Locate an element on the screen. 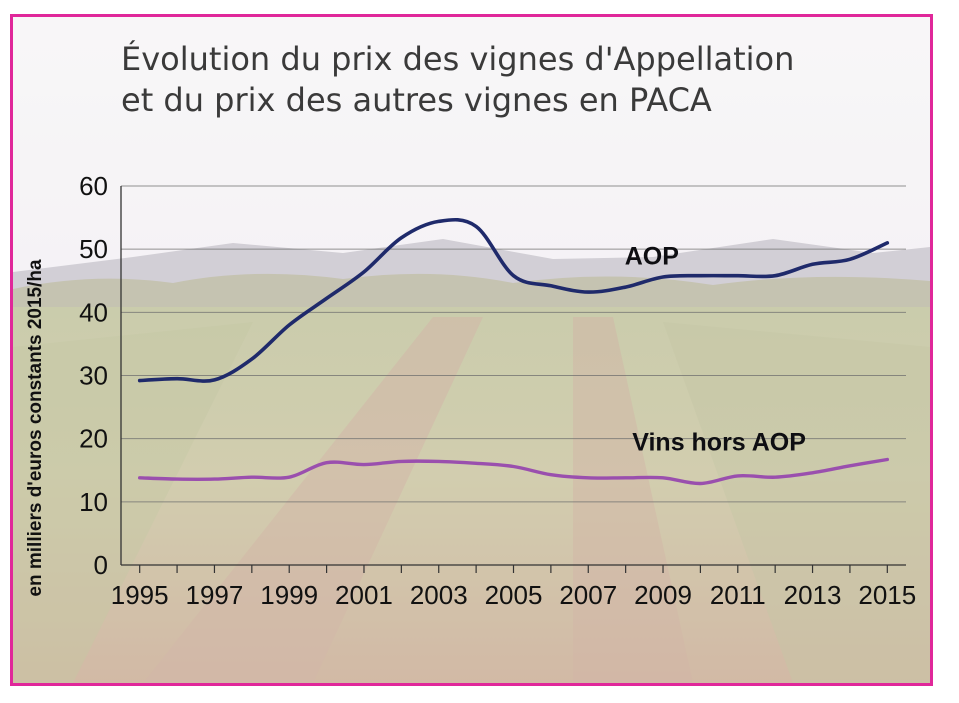 This screenshot has width=959, height=703. y-tick-labels: 0 10 20 30 40 50 60 is located at coordinates (93, 375).